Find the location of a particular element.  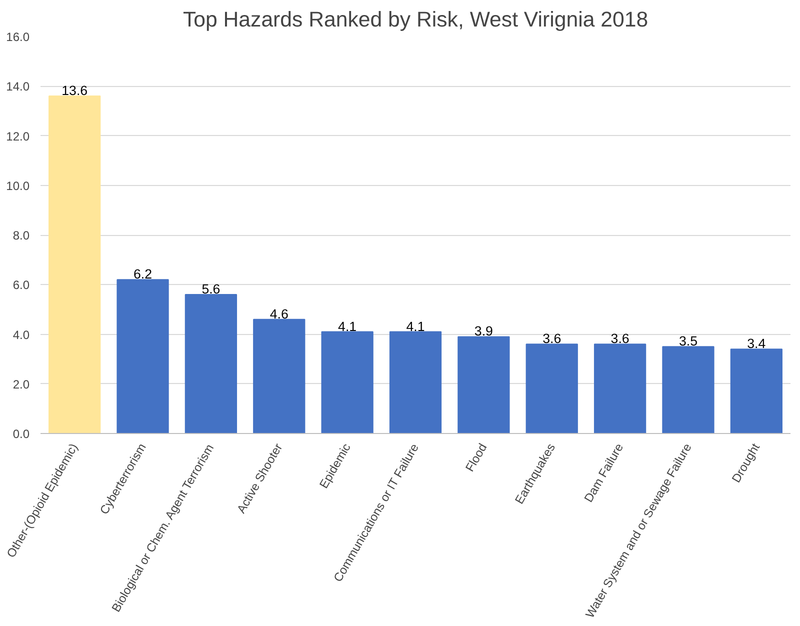

data-label: 13.6 is located at coordinates (75, 90).